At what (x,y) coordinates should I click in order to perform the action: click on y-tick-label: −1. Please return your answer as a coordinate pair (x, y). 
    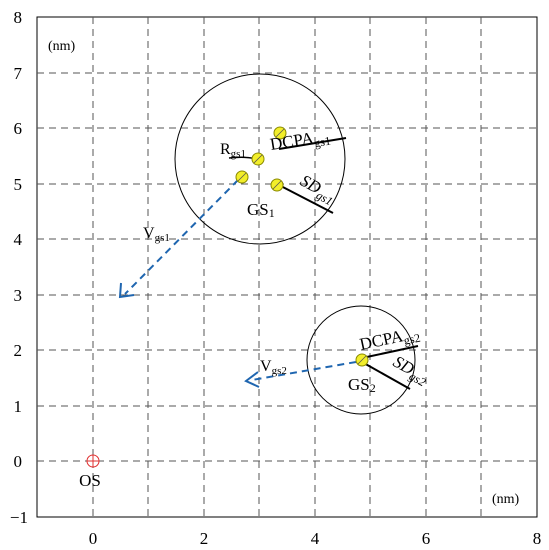
    Looking at the image, I should click on (19, 517).